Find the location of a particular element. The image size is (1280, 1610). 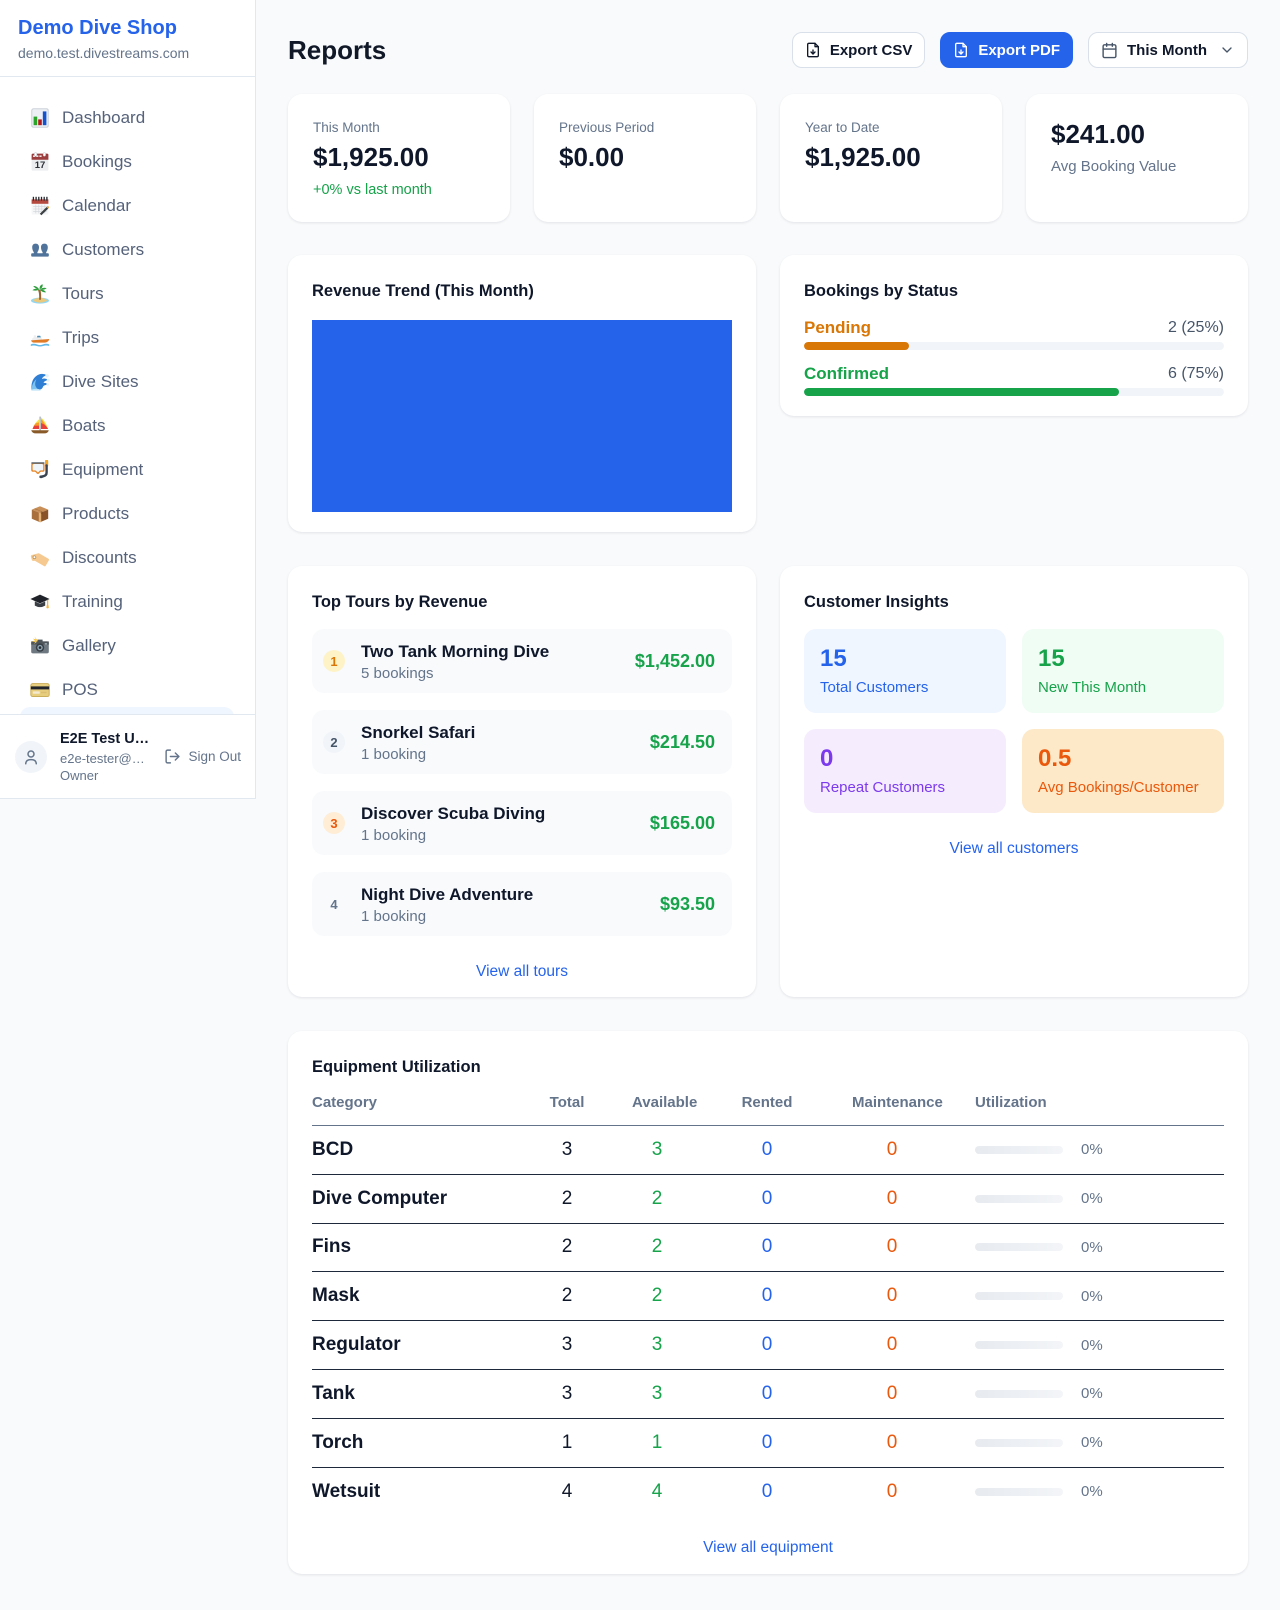

svg-text: 17 is located at coordinates (40, 165).